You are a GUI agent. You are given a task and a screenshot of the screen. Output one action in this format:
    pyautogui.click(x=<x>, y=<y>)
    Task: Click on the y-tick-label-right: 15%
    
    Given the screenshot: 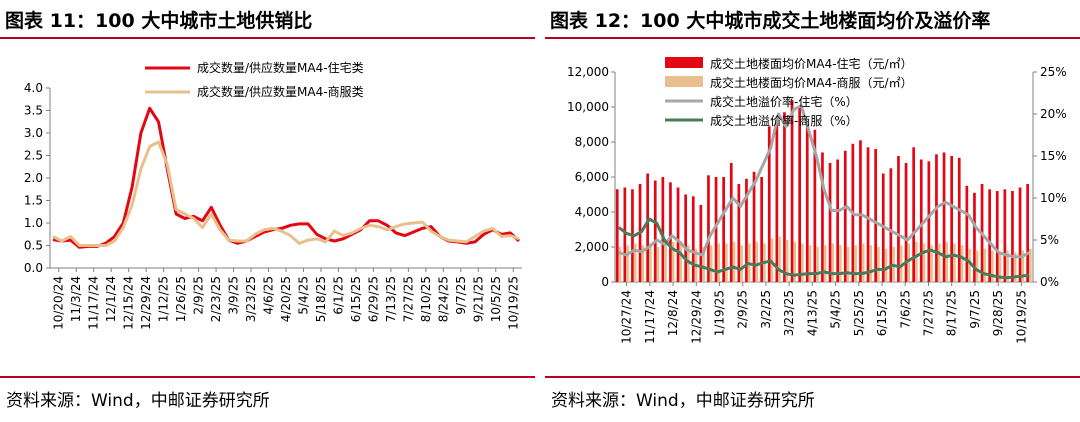 What is the action you would take?
    pyautogui.click(x=1053, y=156)
    